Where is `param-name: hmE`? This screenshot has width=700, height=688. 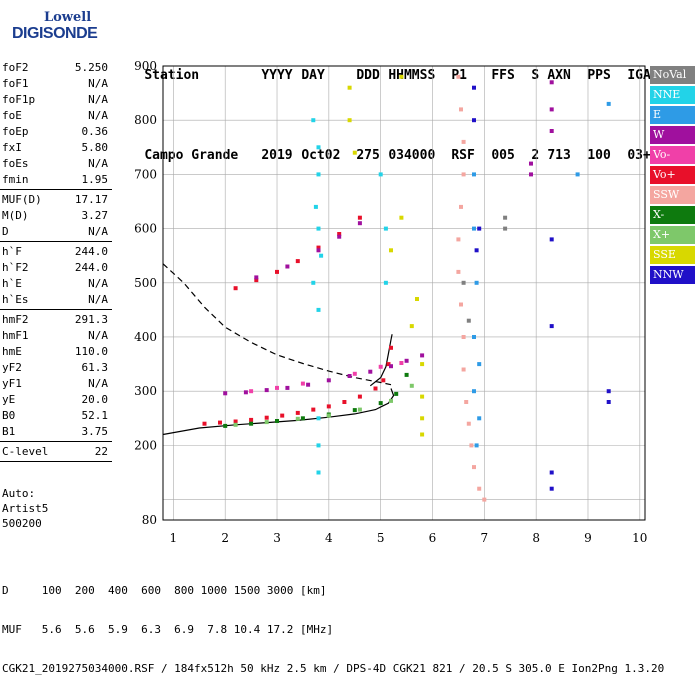
param-name: hmE is located at coordinates (12, 351).